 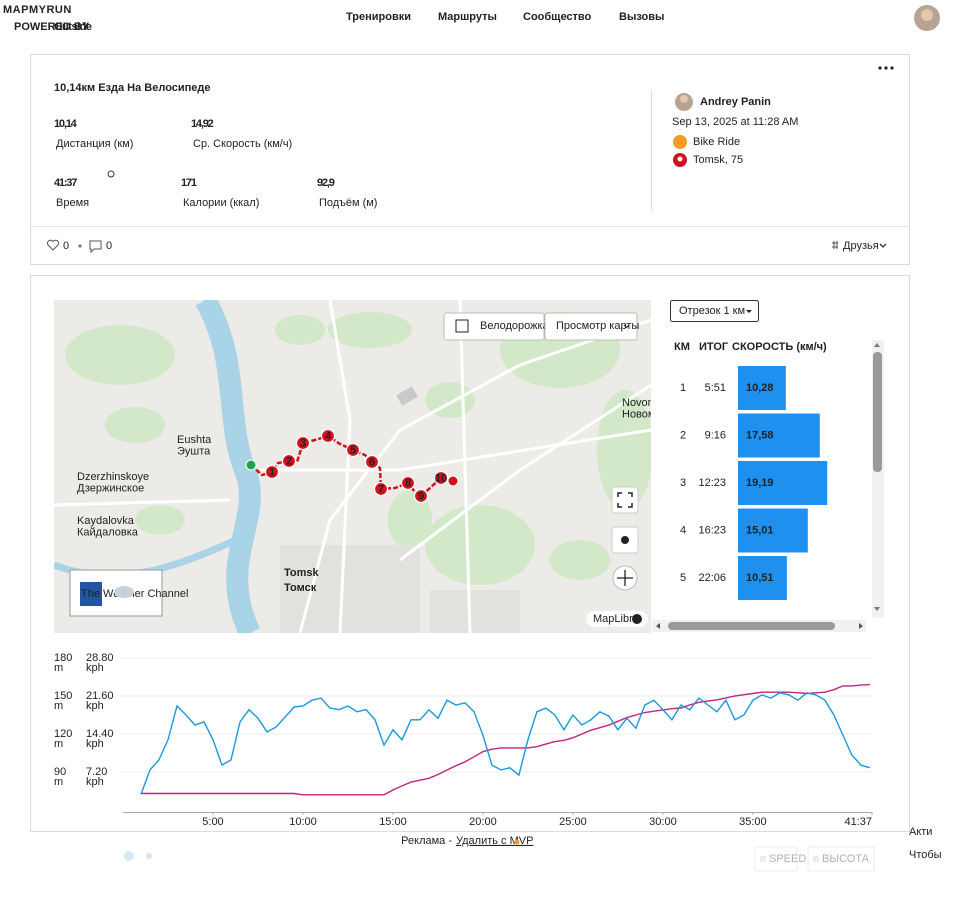 I want to click on nav-link: Маршруты, so click(x=467, y=17).